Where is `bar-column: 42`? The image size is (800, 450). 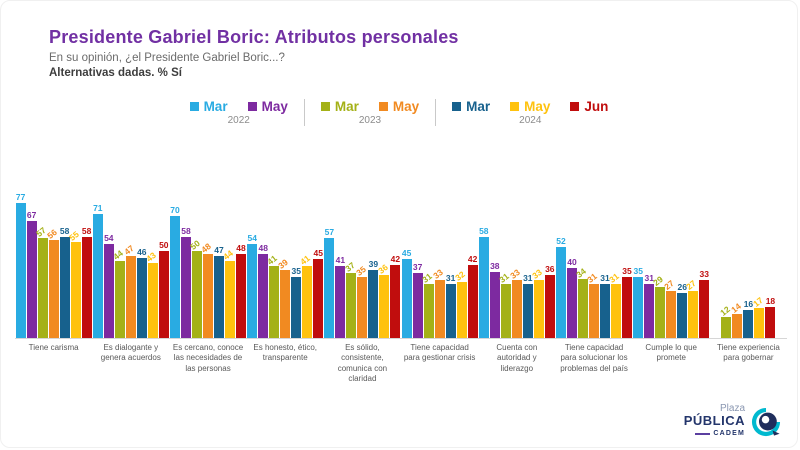
bar-column: 42 is located at coordinates (395, 295).